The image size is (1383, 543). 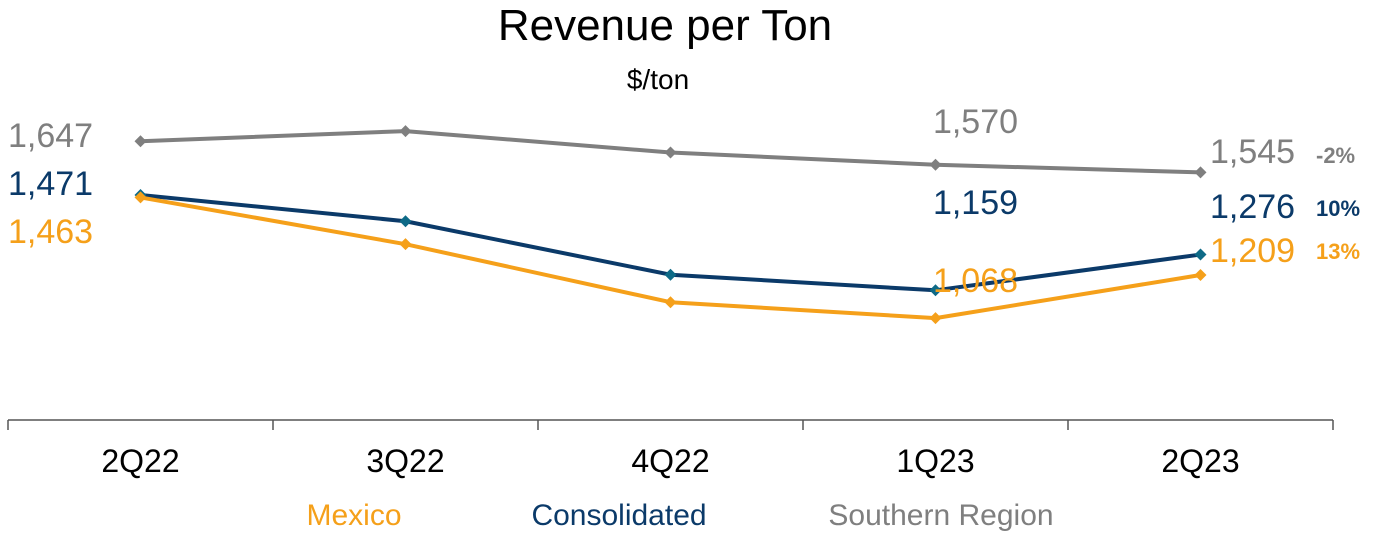 I want to click on x-tick-label: 1Q23, so click(x=935, y=461).